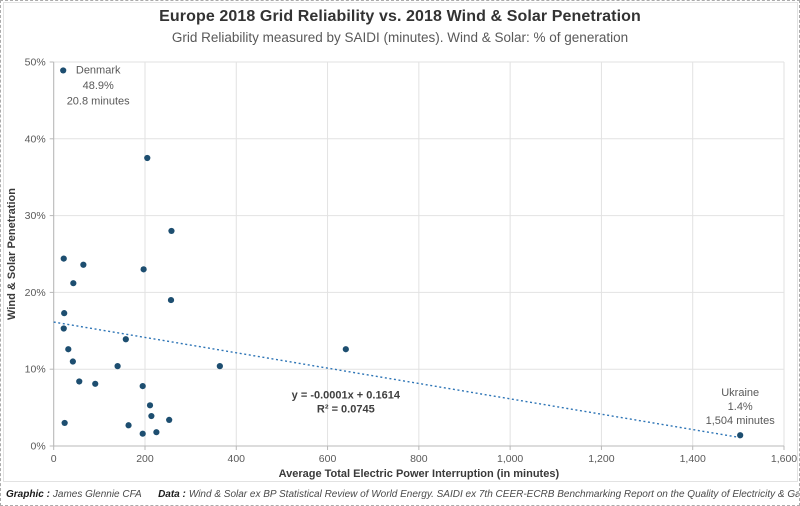 The width and height of the screenshot is (800, 506). What do you see at coordinates (419, 459) in the screenshot?
I see `x-tick-label: 800` at bounding box center [419, 459].